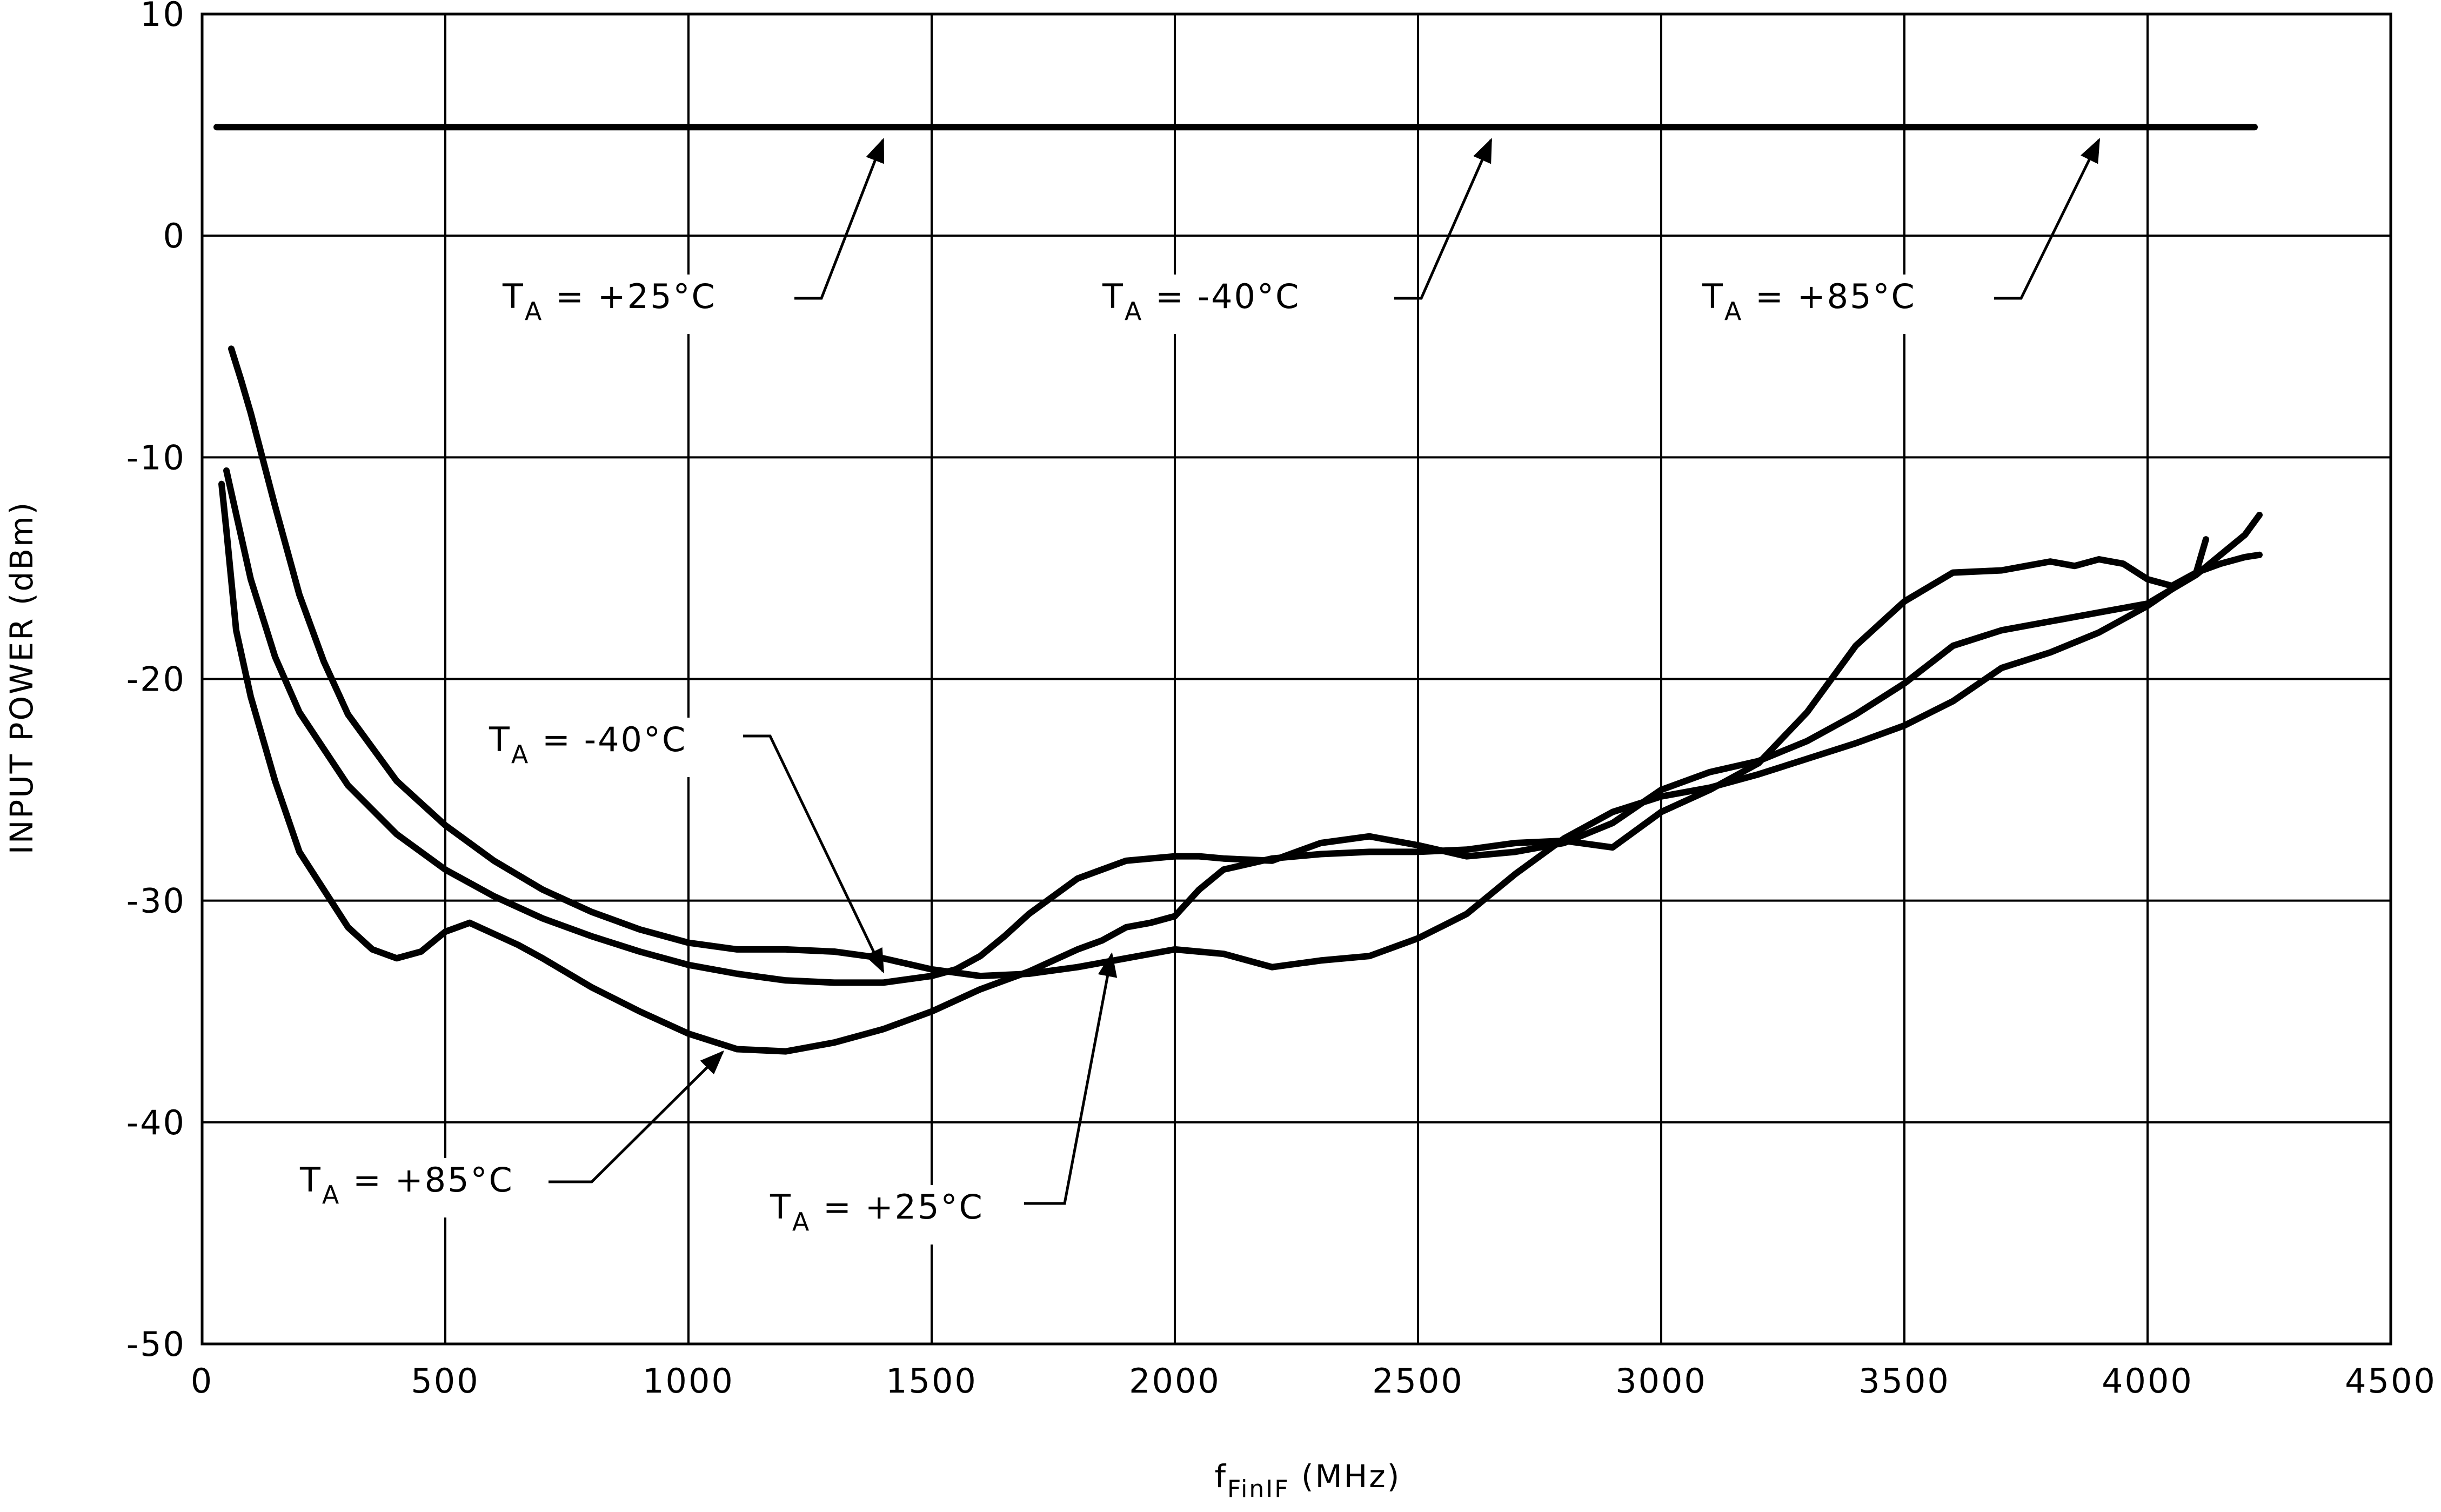  Describe the element at coordinates (1418, 1381) in the screenshot. I see `x-tick-label: 2500` at that location.